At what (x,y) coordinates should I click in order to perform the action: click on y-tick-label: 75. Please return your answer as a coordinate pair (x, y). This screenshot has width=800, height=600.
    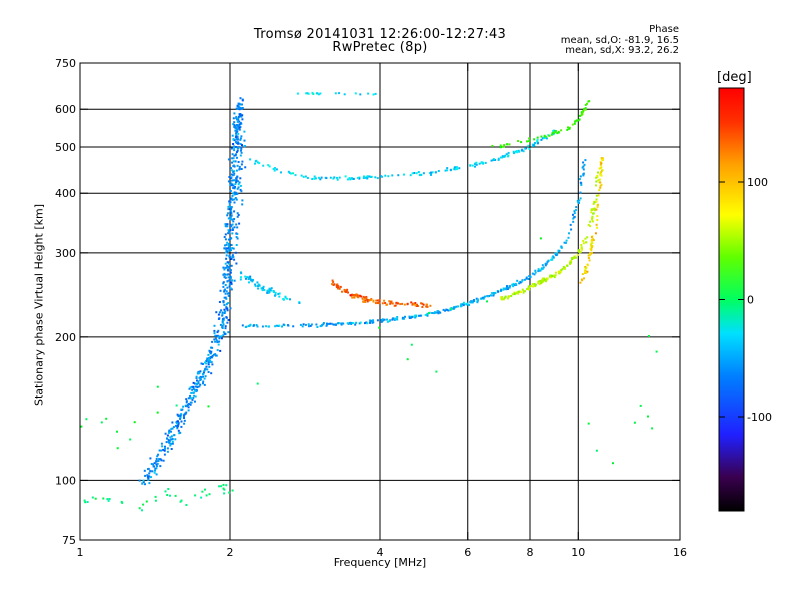
    Looking at the image, I should click on (69, 540).